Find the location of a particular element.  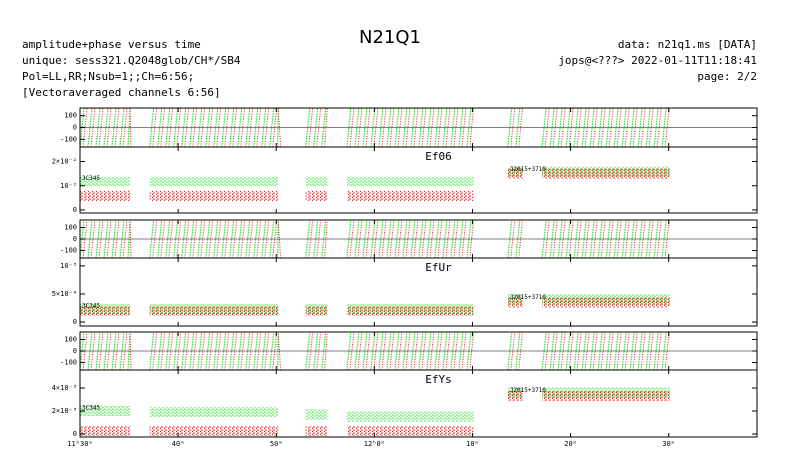

header-right: jops@<???> 2022-01-11T11:18:41 is located at coordinates (657, 60).